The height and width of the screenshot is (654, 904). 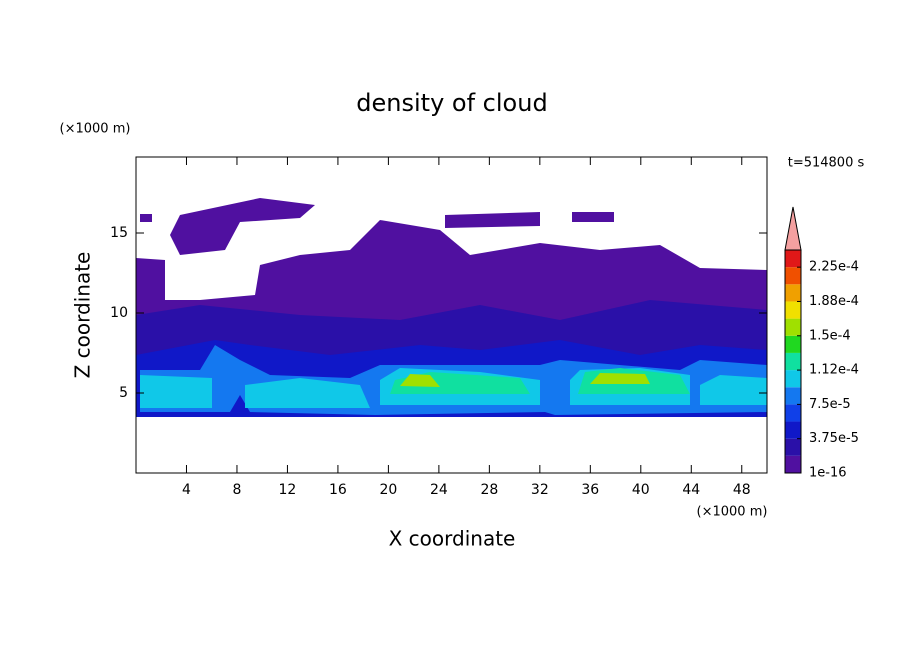 I want to click on colorbar-frame, so click(x=793, y=361).